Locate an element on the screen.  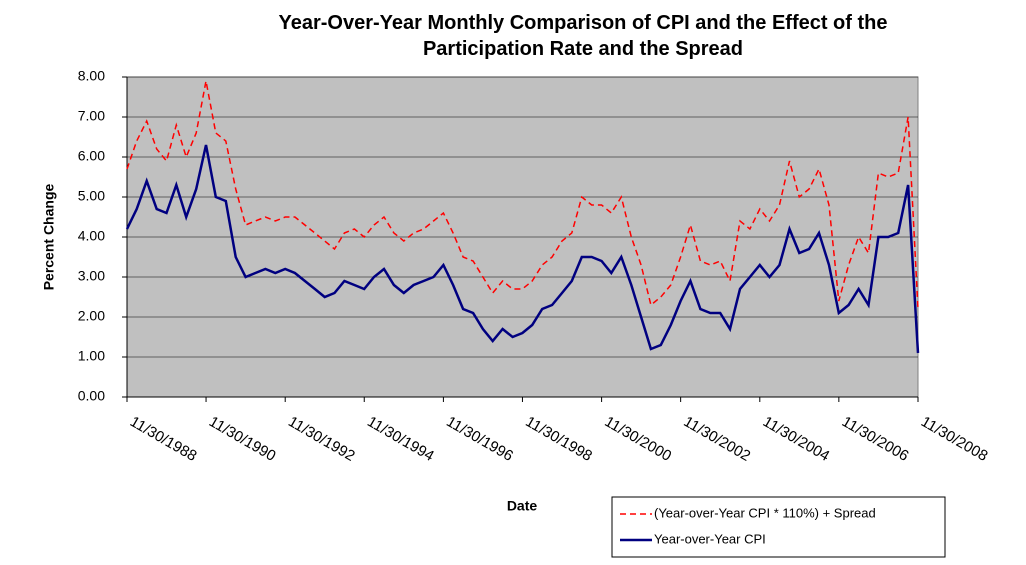
y-axis-label: Percent Change is located at coordinates (49, 236).